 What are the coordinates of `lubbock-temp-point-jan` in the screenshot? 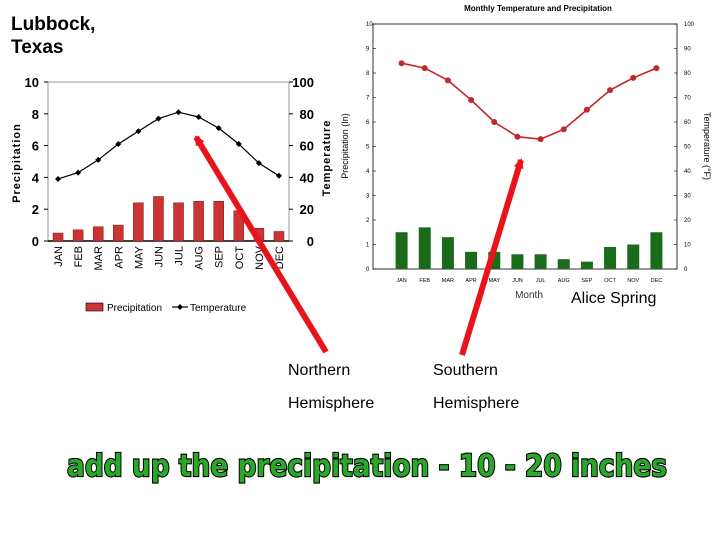 It's located at (58, 178).